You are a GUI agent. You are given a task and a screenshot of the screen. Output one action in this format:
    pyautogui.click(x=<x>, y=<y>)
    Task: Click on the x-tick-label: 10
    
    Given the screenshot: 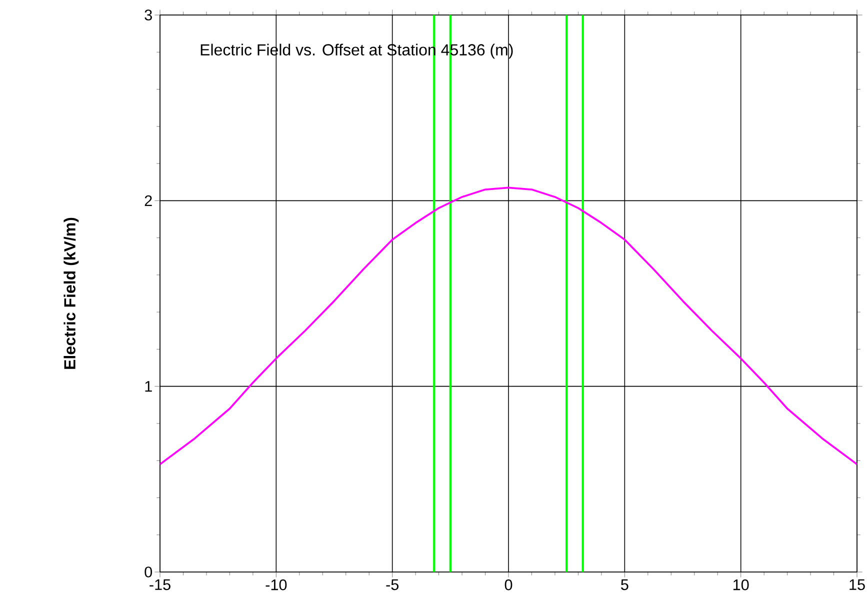 What is the action you would take?
    pyautogui.click(x=741, y=584)
    